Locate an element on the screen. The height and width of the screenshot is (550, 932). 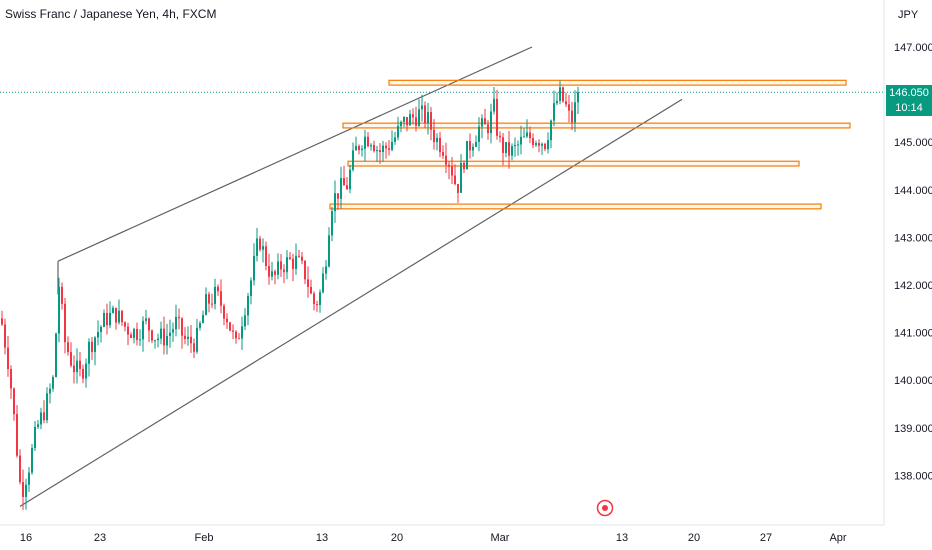
y-tick-label: 147.000 is located at coordinates (913, 48).